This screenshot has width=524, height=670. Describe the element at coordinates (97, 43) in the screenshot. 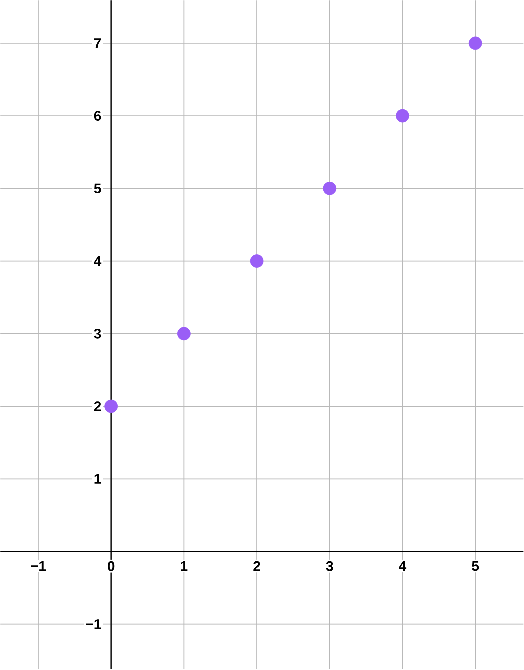

I see `y-tick-label: 7` at that location.